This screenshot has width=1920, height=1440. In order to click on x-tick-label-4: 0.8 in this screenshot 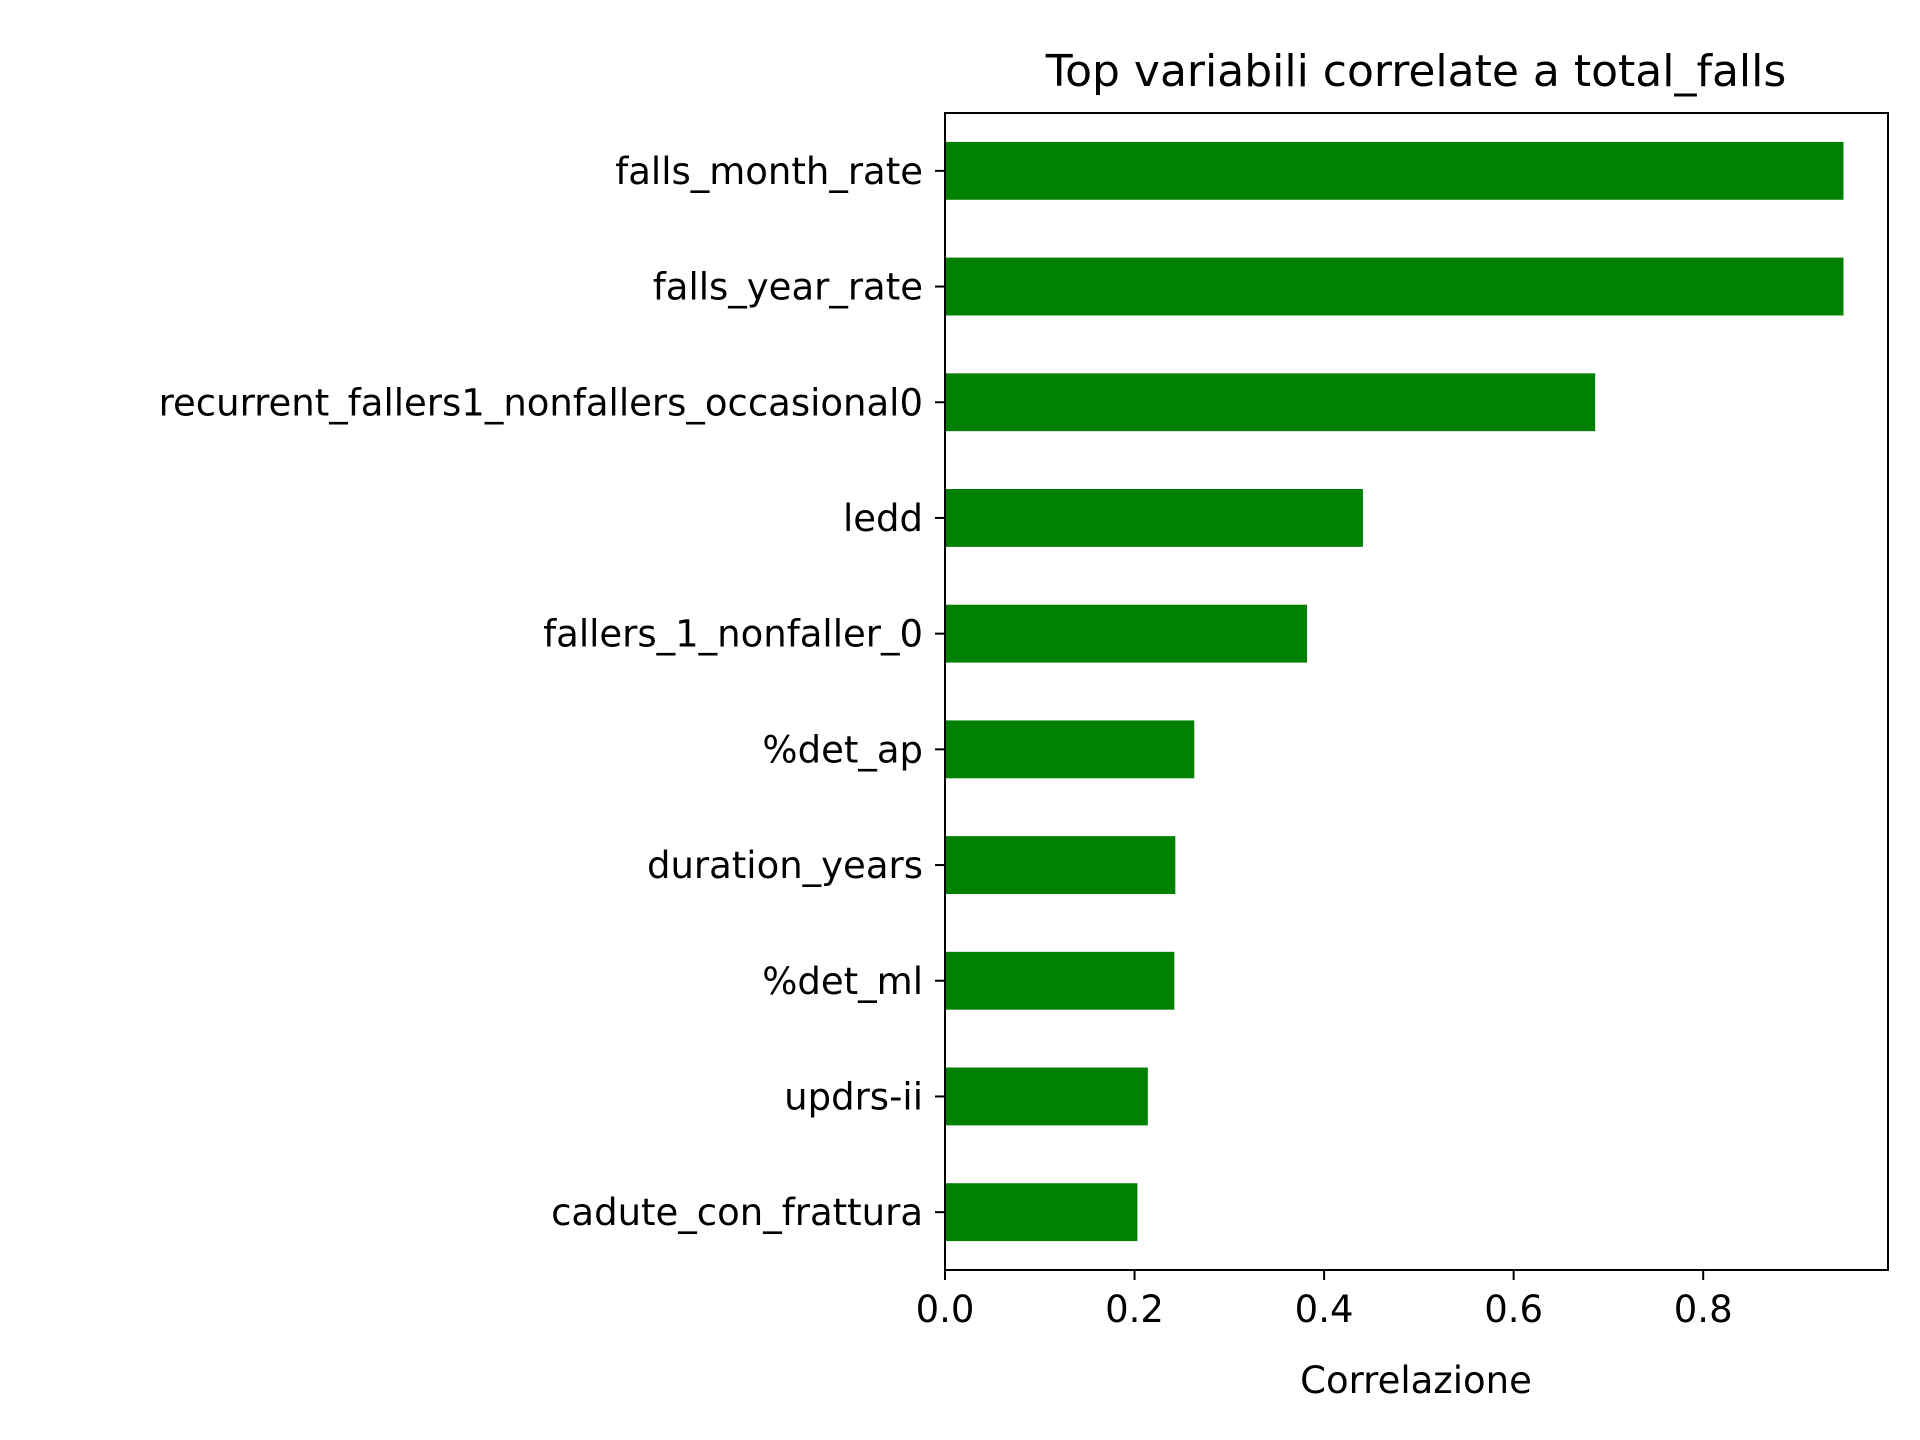, I will do `click(1703, 1309)`.